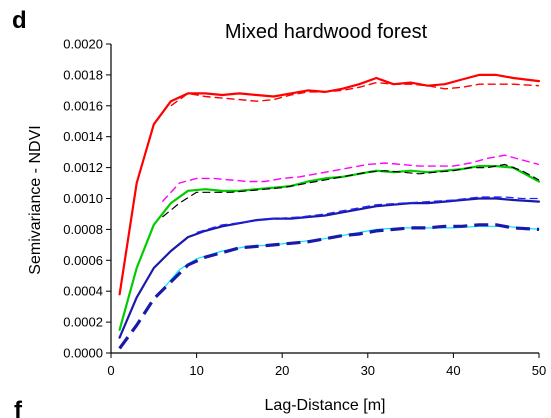  I want to click on y-tick-label: 0.0012, so click(83, 167).